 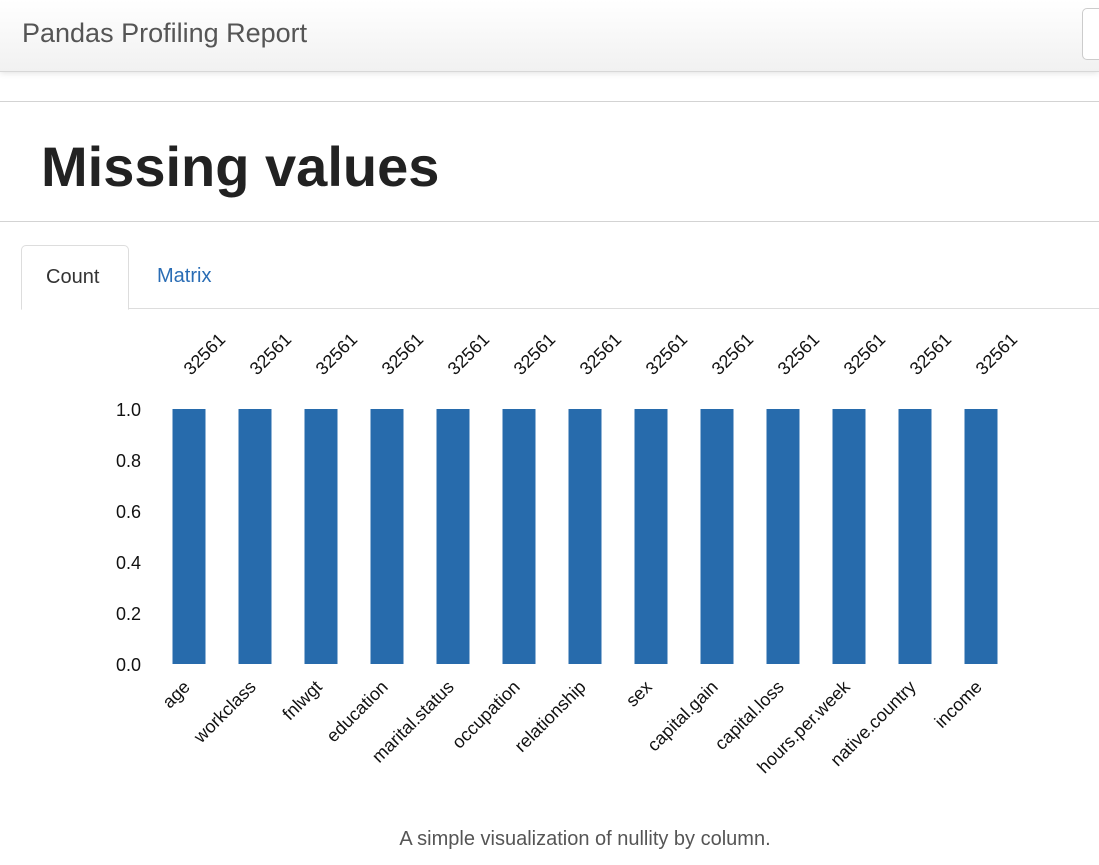 What do you see at coordinates (224, 712) in the screenshot?
I see `x-tick-label: workclass` at bounding box center [224, 712].